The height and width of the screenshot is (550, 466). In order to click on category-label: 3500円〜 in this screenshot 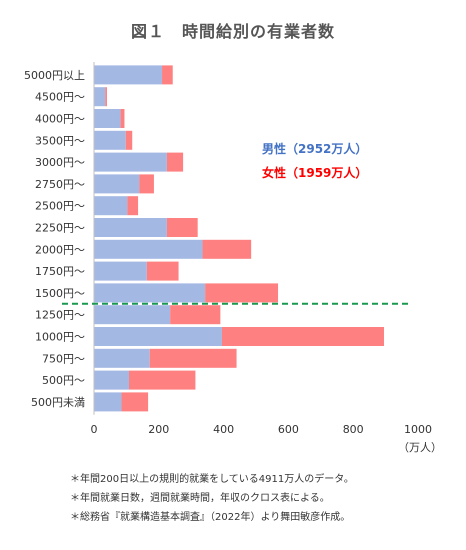, I will do `click(60, 140)`.